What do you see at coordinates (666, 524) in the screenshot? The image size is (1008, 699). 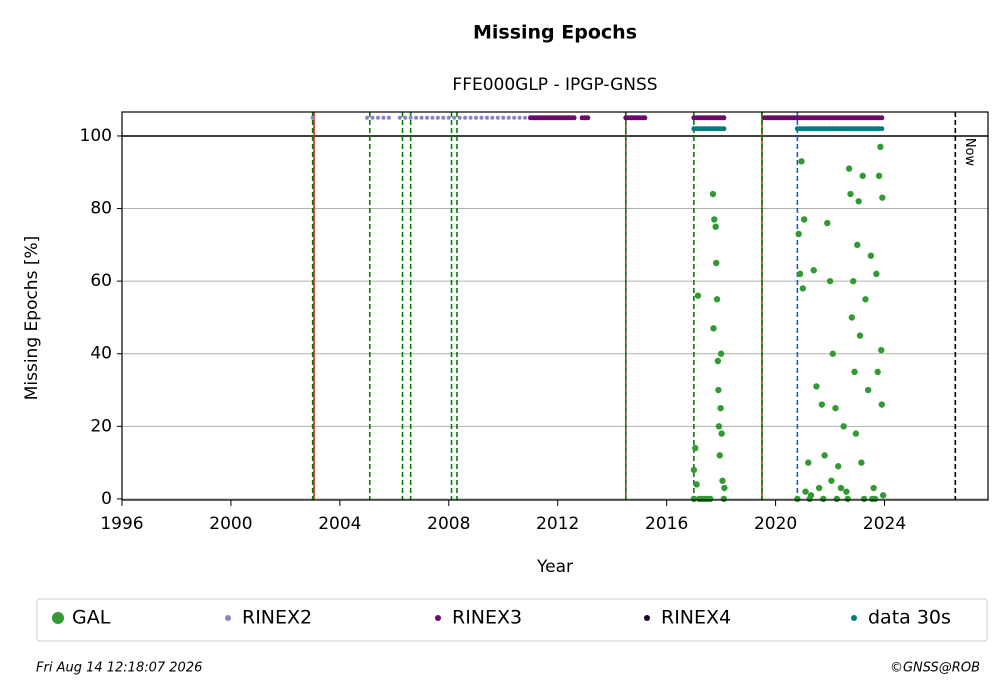 I see `x-tick-label: 2016` at bounding box center [666, 524].